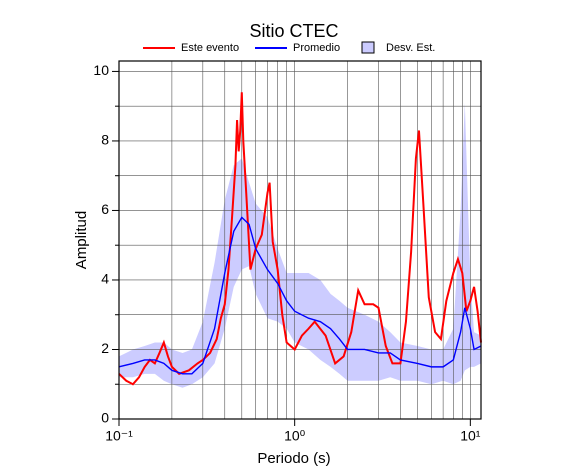 The image size is (586, 475). Describe the element at coordinates (293, 31) in the screenshot. I see `chart-title: Sitio CTEC` at that location.